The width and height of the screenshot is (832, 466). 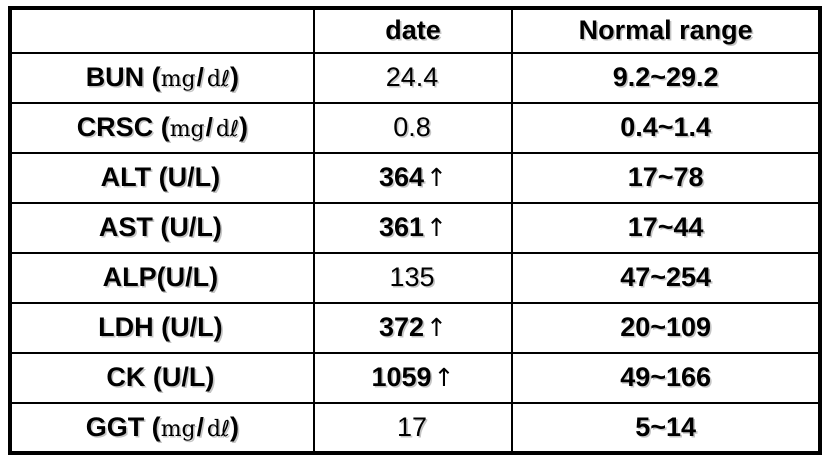 I want to click on test-label-cell: LDH (U/L), so click(x=162, y=328).